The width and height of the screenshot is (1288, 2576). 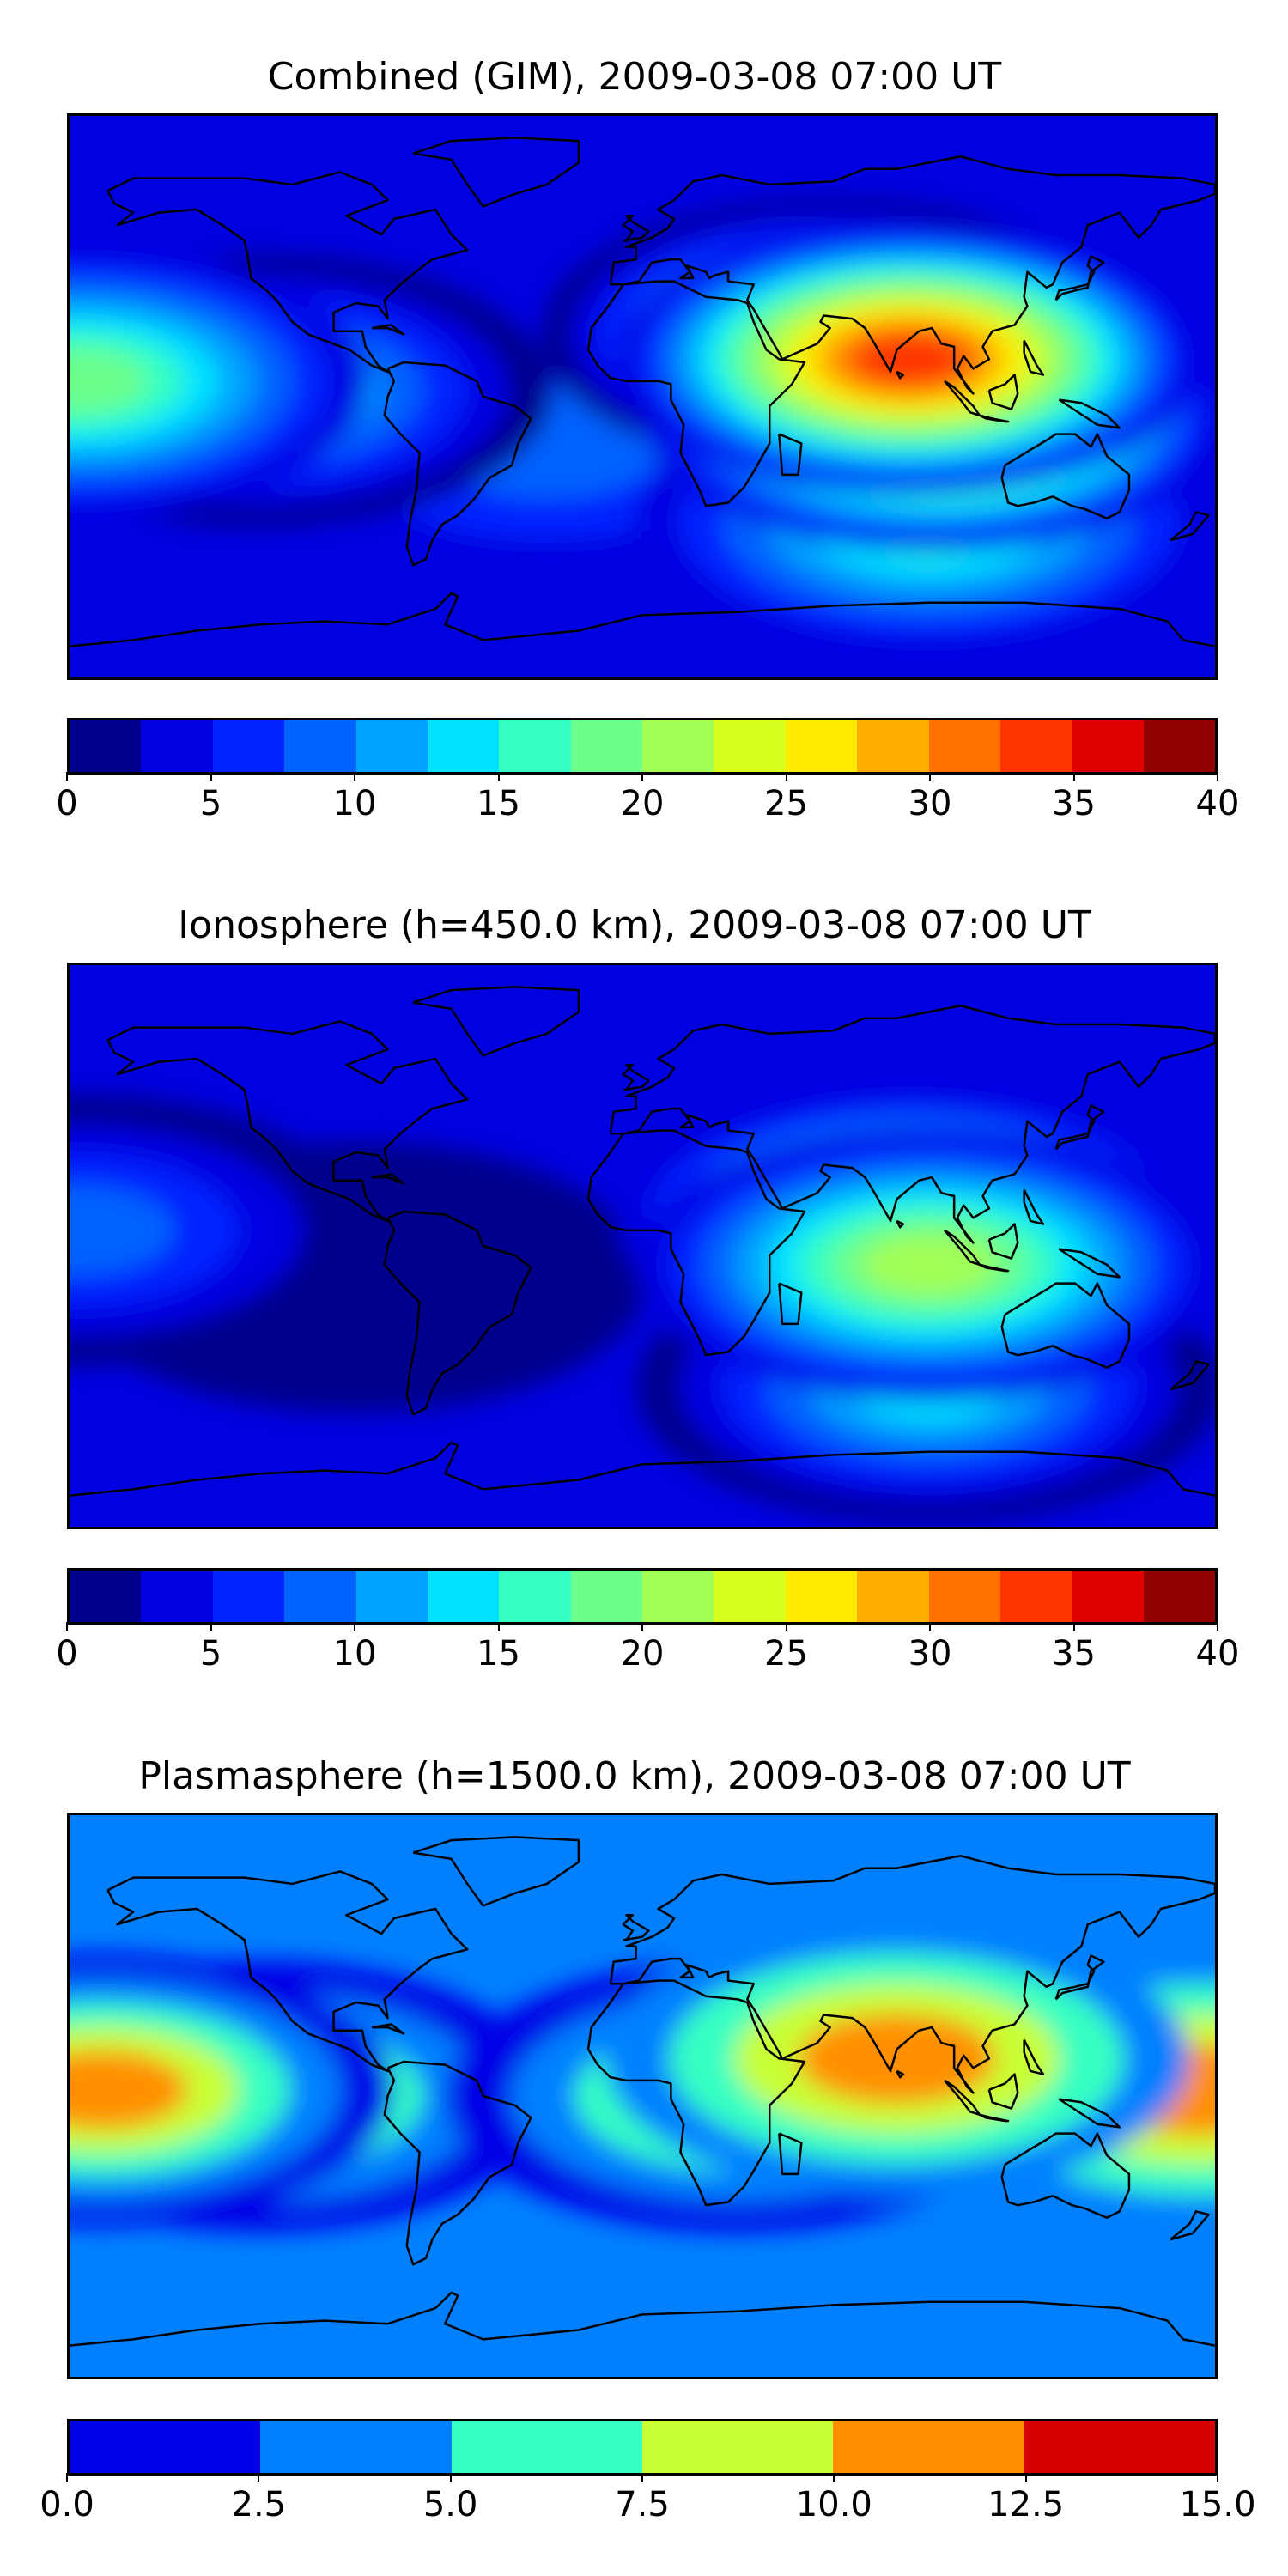 What do you see at coordinates (1217, 803) in the screenshot?
I see `tick-label: 40` at bounding box center [1217, 803].